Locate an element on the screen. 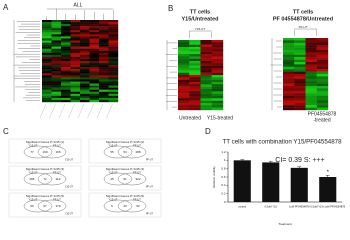 This screenshot has height=240, width=350. heatmap-title: PF 04554878/Untreated is located at coordinates (303, 19).